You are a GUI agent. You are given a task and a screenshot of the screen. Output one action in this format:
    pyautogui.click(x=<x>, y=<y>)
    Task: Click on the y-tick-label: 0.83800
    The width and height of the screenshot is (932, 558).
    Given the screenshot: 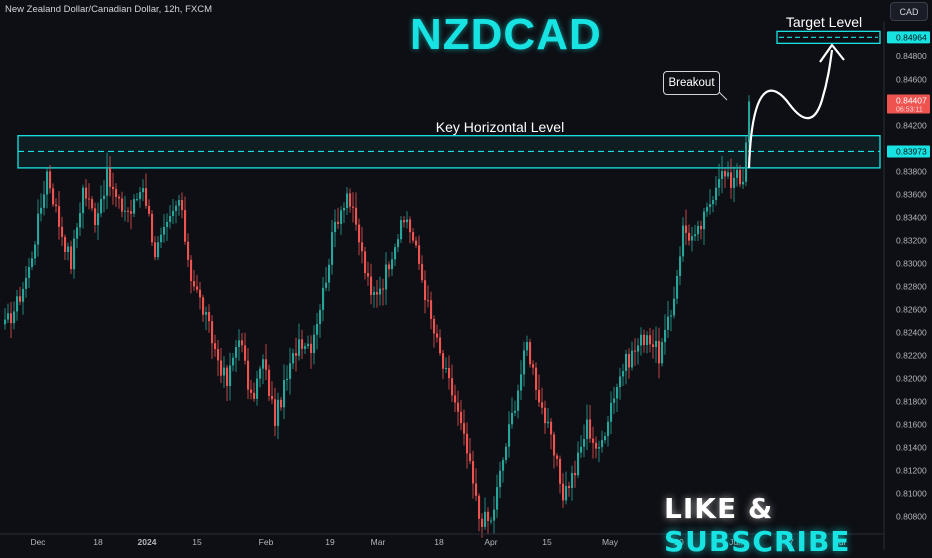 What is the action you would take?
    pyautogui.click(x=911, y=171)
    